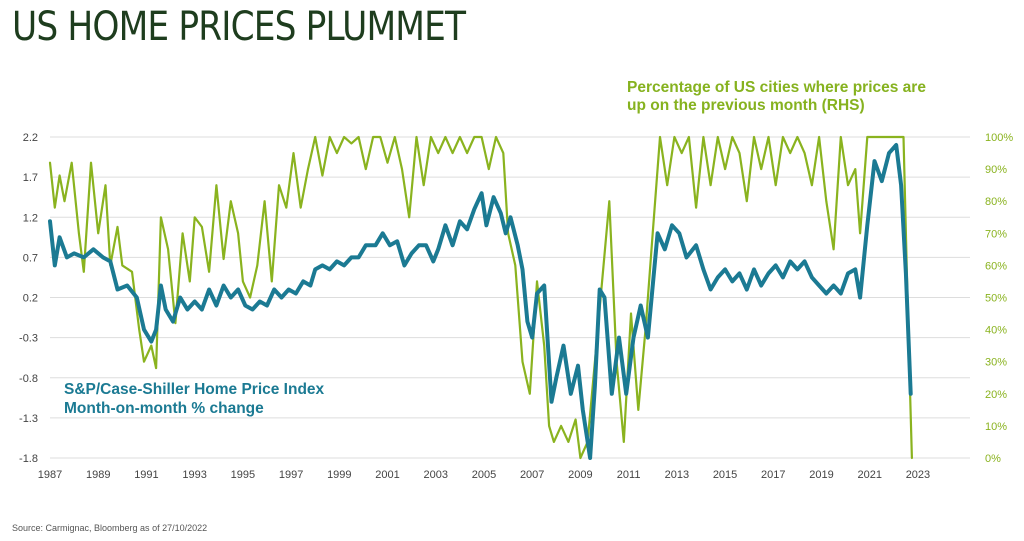 The width and height of the screenshot is (1024, 541). What do you see at coordinates (725, 475) in the screenshot?
I see `x-tick-label: 2015` at bounding box center [725, 475].